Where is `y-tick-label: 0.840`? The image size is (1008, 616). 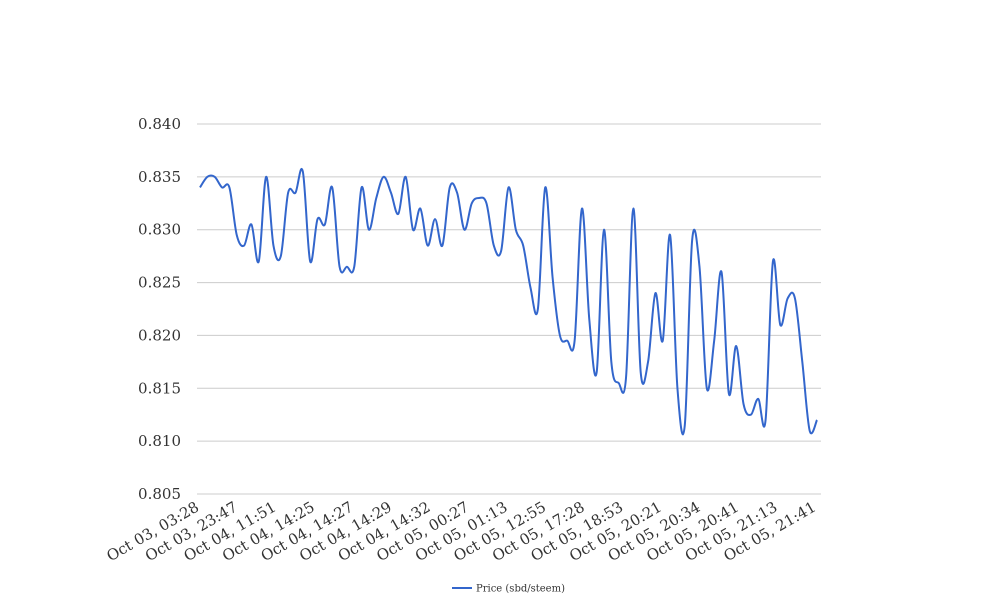 y-tick-label: 0.840 is located at coordinates (159, 124).